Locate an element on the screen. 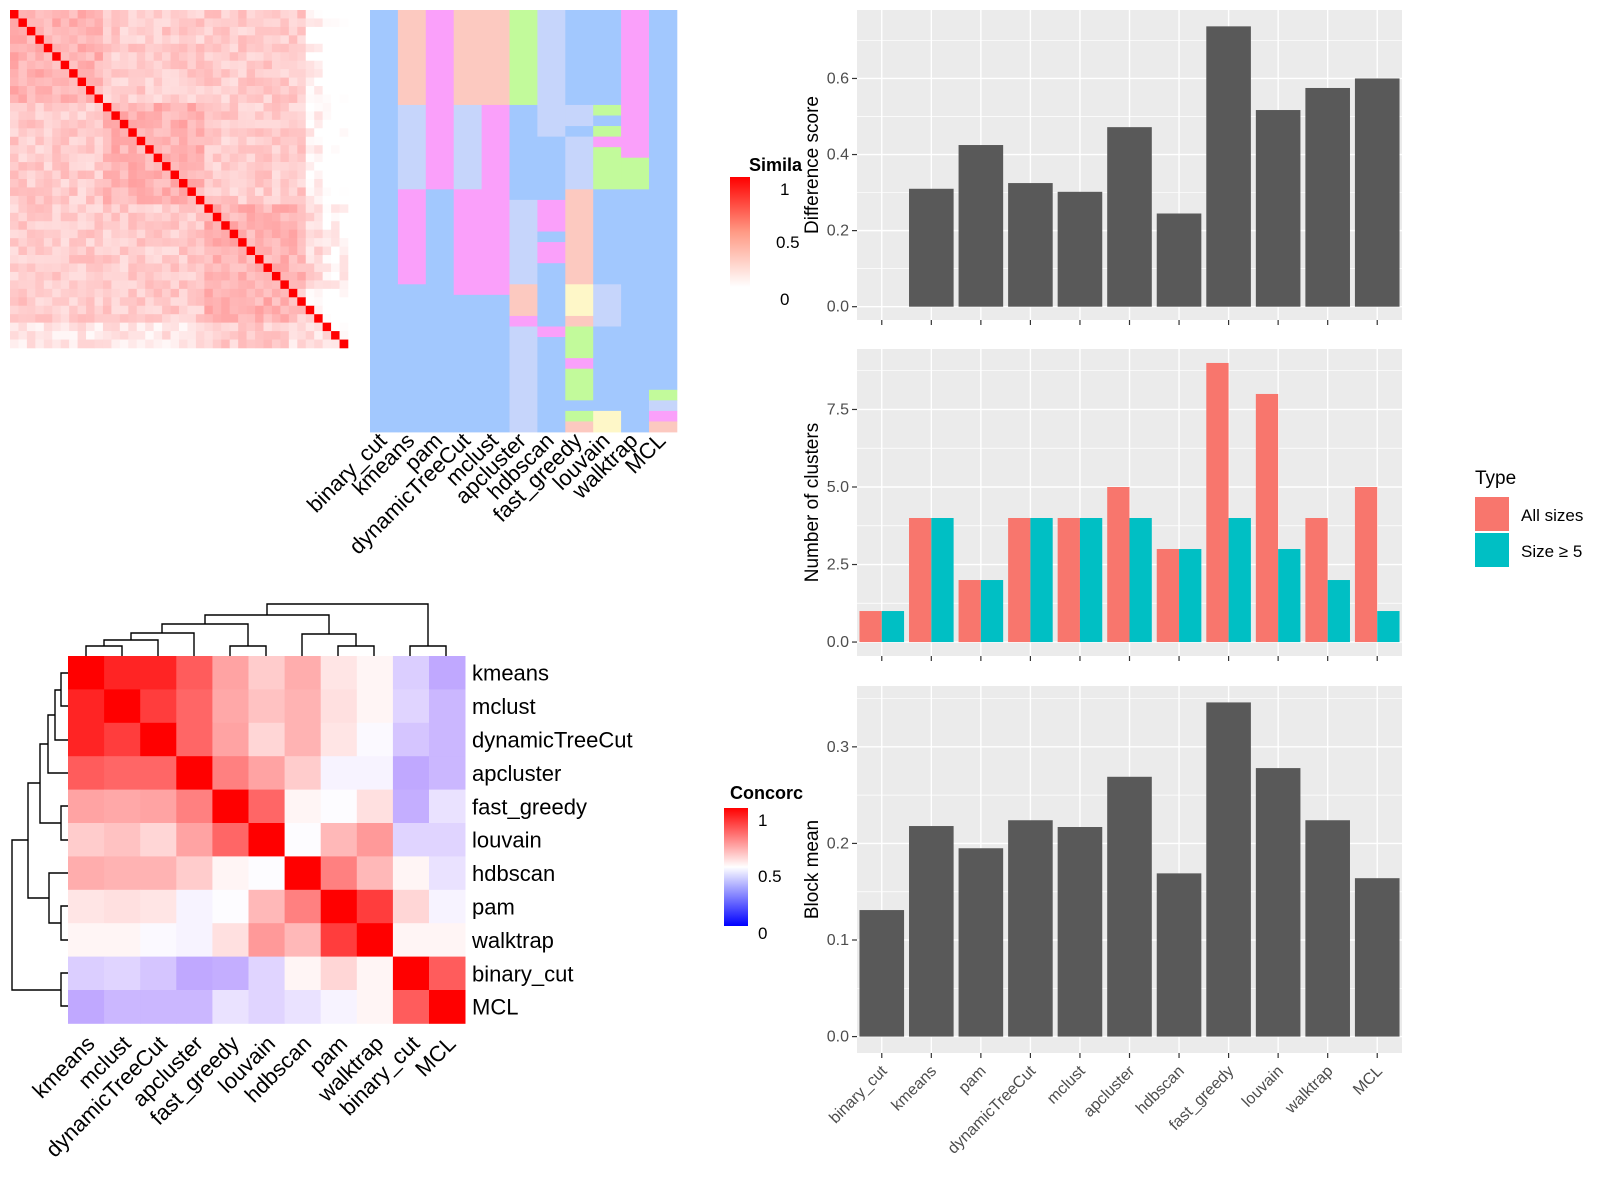  x-tick-label: apcluster is located at coordinates (1109, 1091).